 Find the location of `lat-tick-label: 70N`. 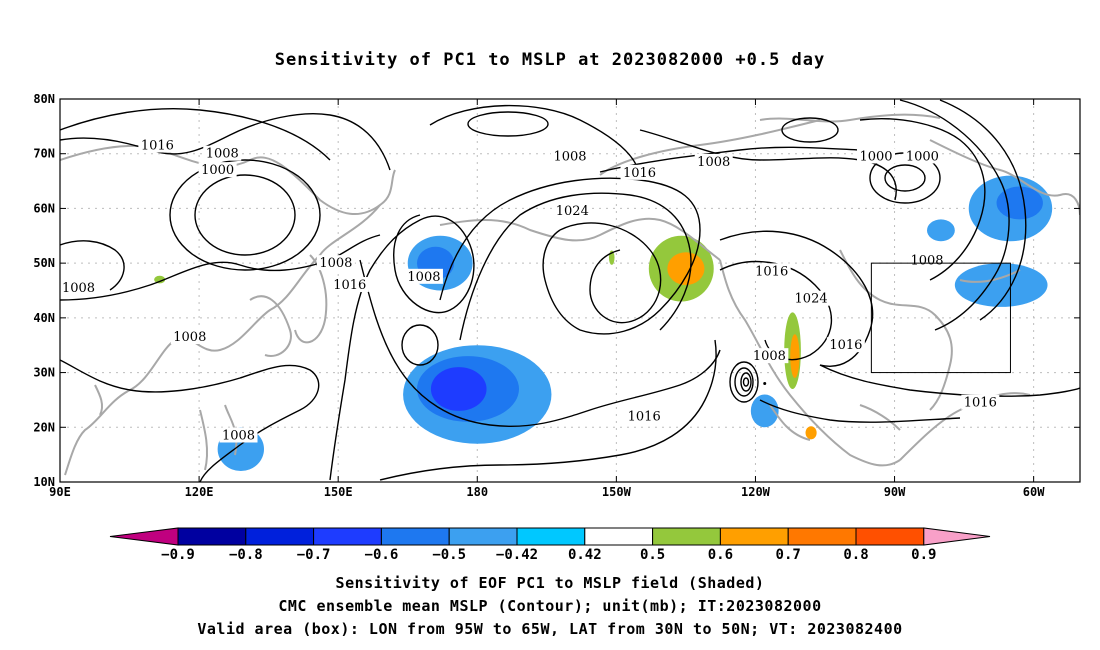

lat-tick-label: 70N is located at coordinates (44, 154).